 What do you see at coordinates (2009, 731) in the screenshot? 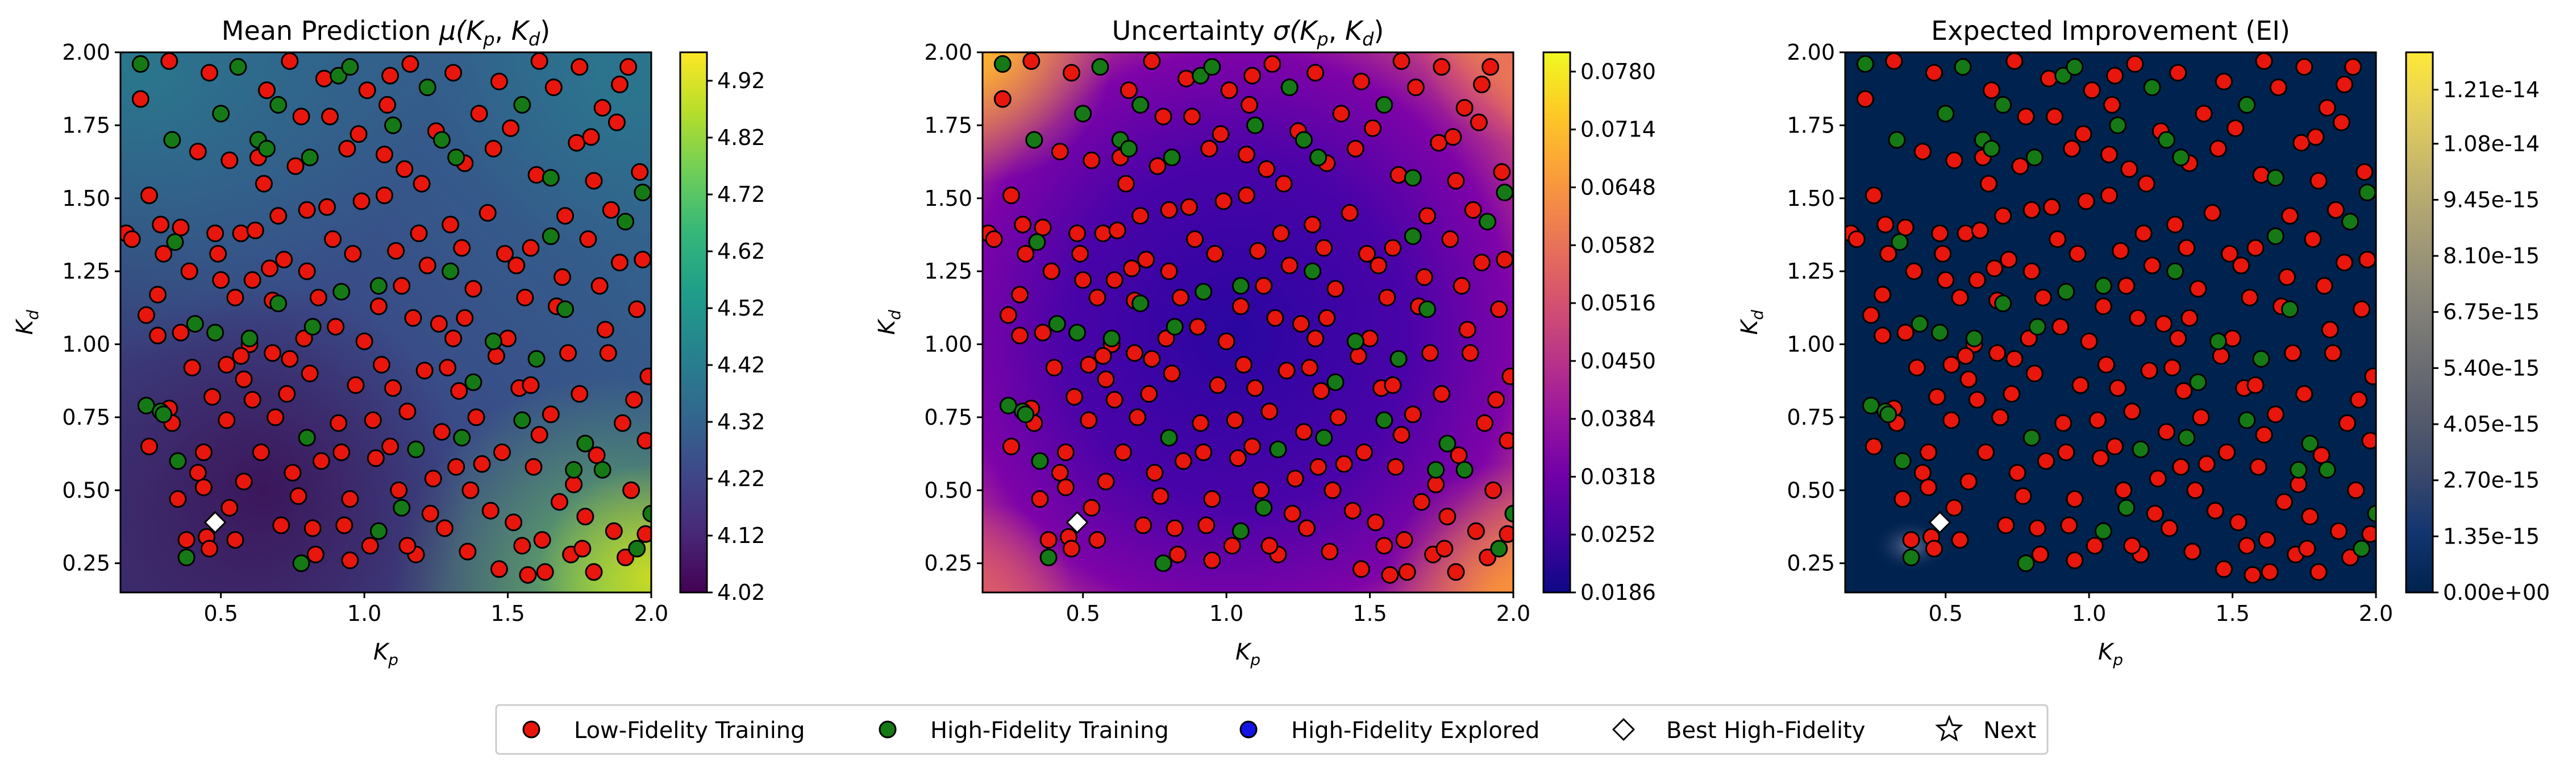
I see `legend-label-next: Next` at bounding box center [2009, 731].